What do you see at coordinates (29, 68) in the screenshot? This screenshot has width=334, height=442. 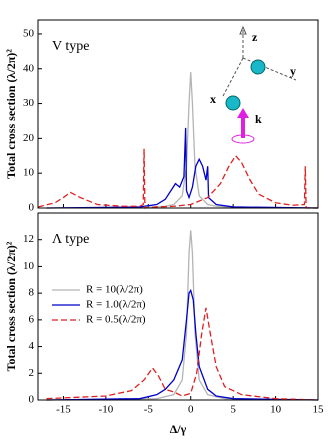 I see `y-tick-label: 40` at bounding box center [29, 68].